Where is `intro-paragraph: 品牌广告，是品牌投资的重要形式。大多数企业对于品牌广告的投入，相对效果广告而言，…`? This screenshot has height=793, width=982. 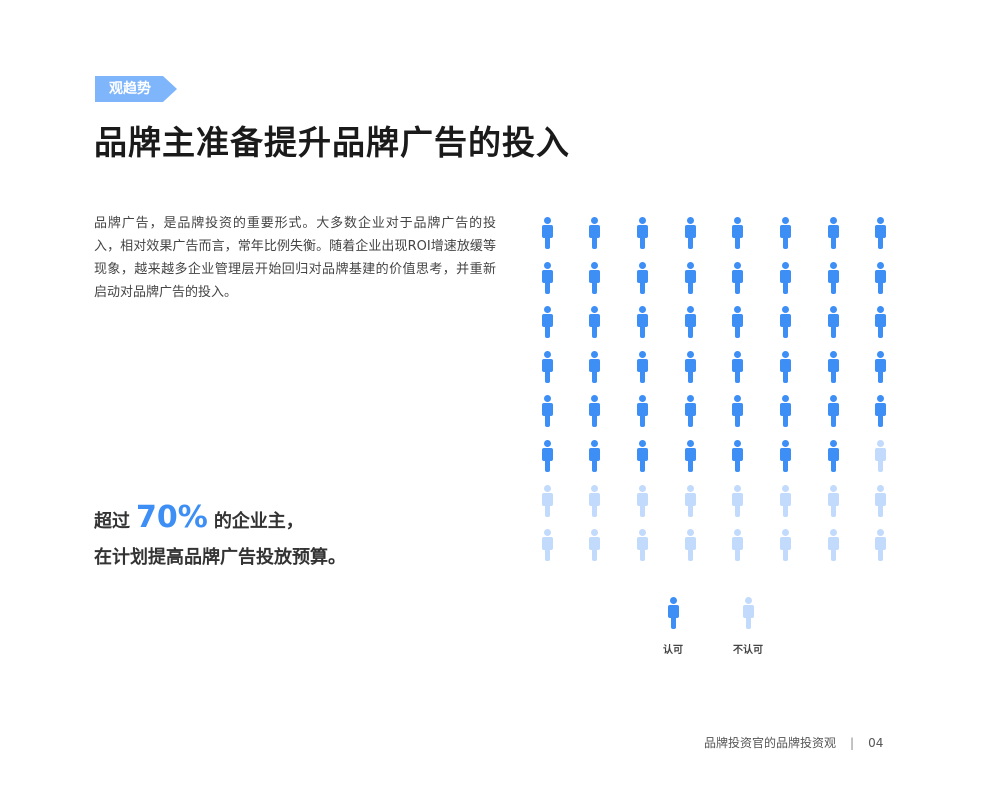 intro-paragraph: 品牌广告，是品牌投资的重要形式。大多数企业对于品牌广告的投入，相对效果广告而言，… is located at coordinates (295, 258).